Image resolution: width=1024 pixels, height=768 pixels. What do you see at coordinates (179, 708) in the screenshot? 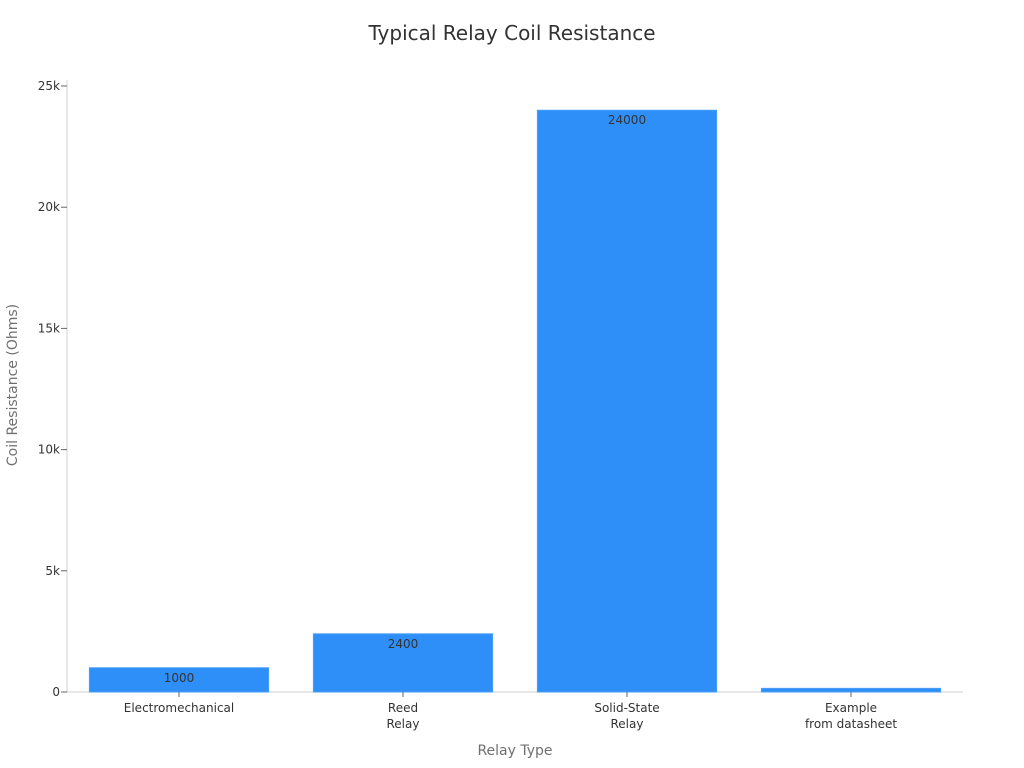
I see `x-tick-label: Electromechanical` at bounding box center [179, 708].